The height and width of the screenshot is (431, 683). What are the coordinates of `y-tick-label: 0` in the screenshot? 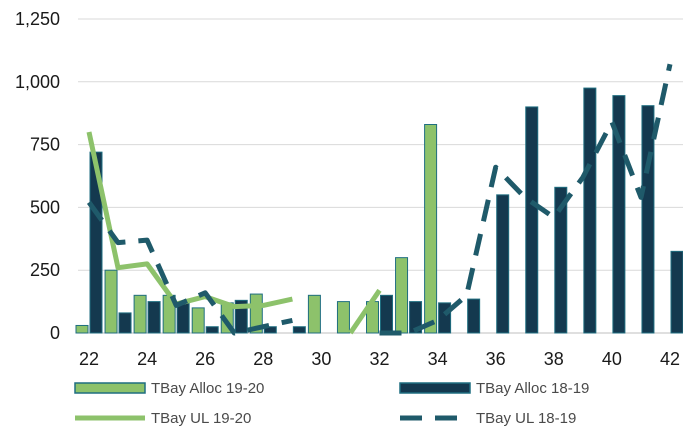 It's located at (55, 333).